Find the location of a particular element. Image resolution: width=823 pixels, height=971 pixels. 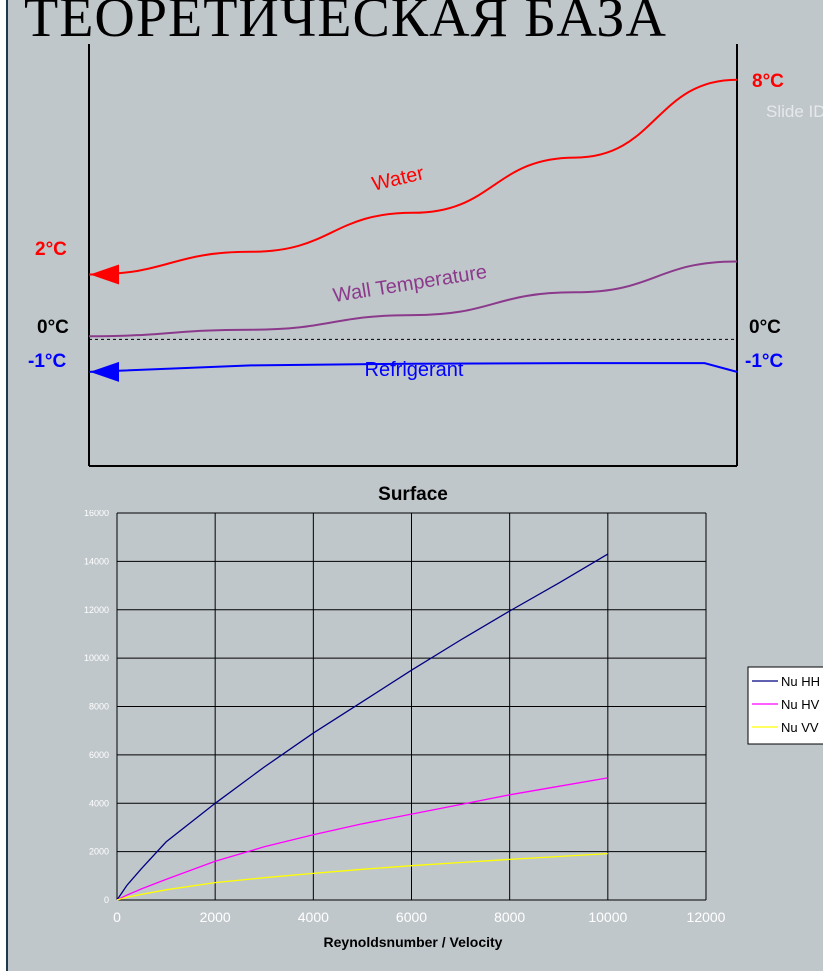

nu-x-tick-label: 2000 is located at coordinates (215, 917).